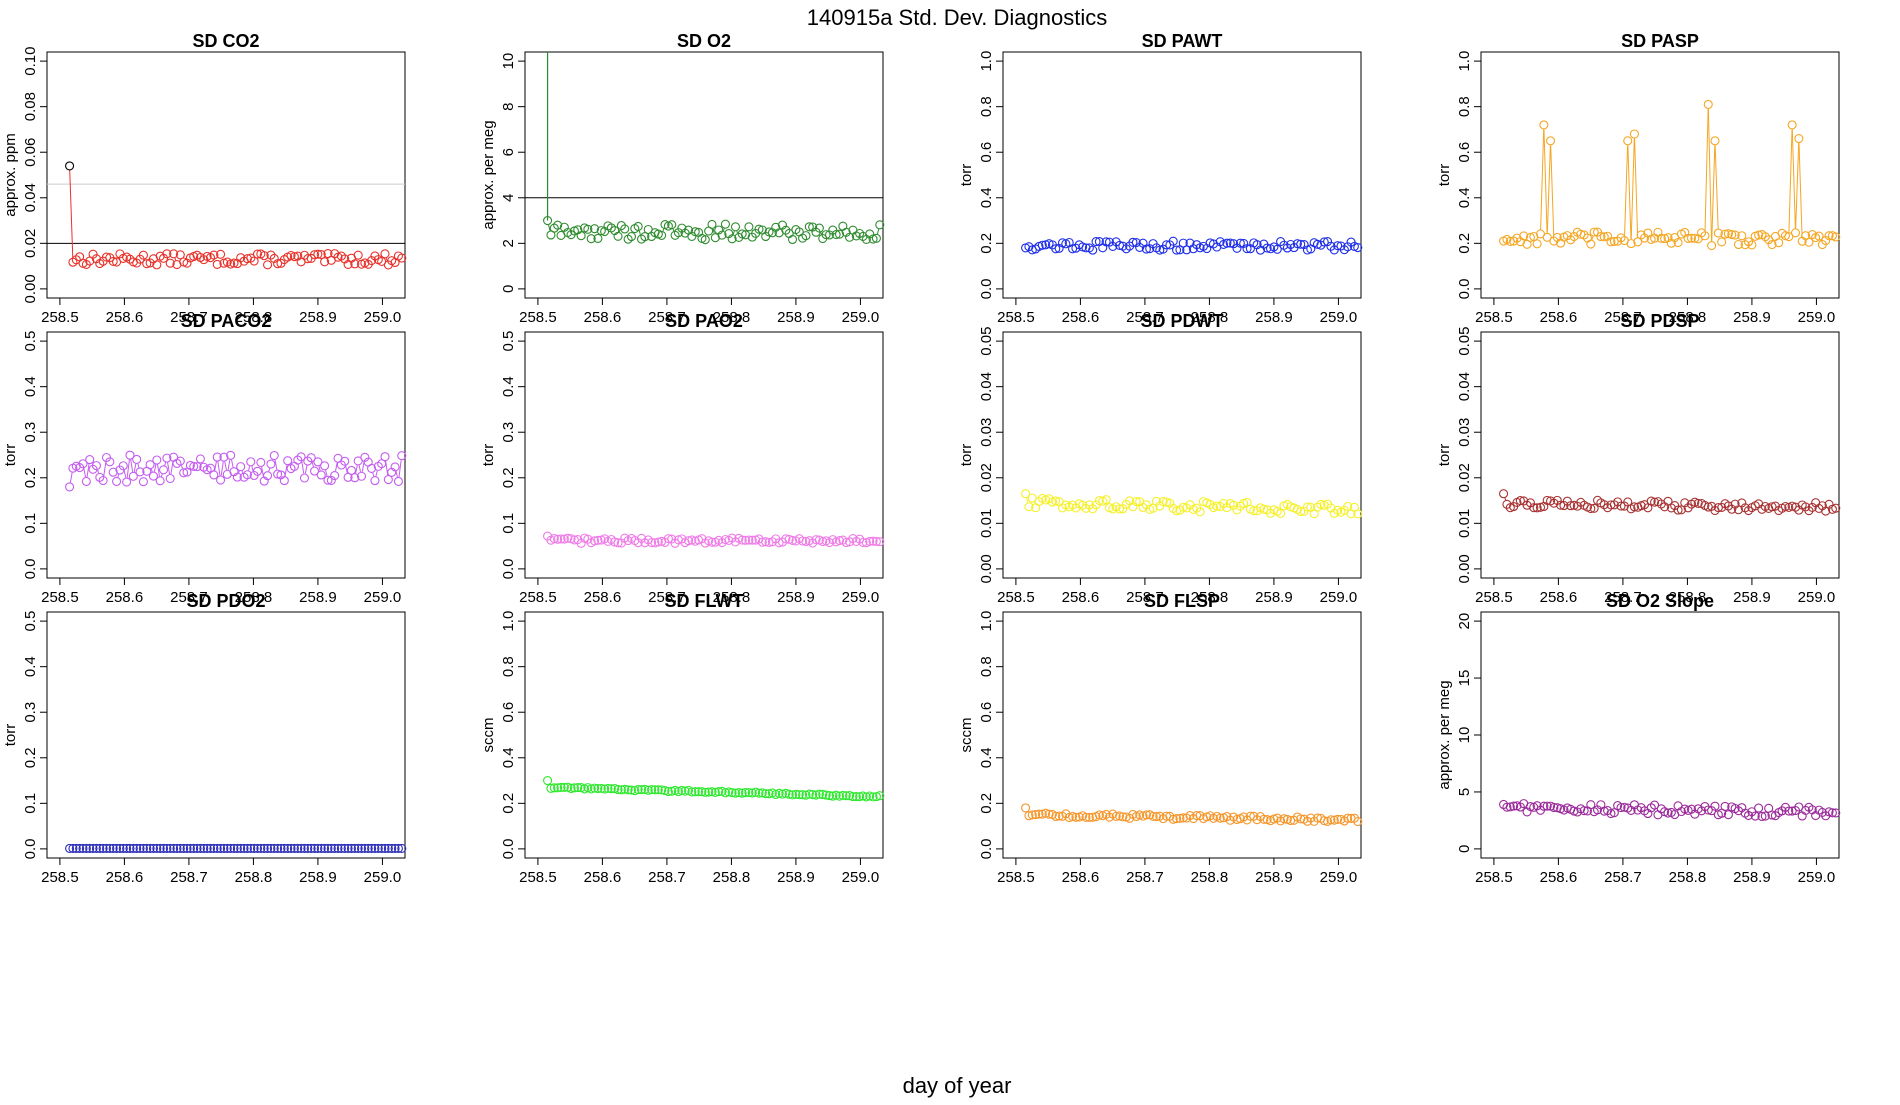 The width and height of the screenshot is (1900, 1105). I want to click on y-tick-label: 0.0, so click(30, 568).